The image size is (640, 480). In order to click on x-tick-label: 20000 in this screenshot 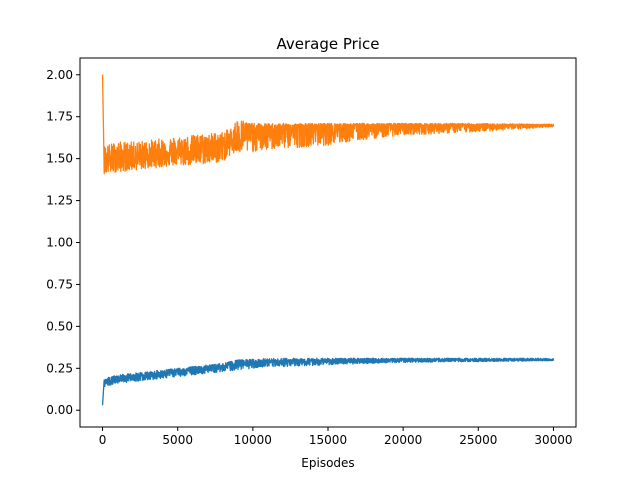, I will do `click(403, 440)`.